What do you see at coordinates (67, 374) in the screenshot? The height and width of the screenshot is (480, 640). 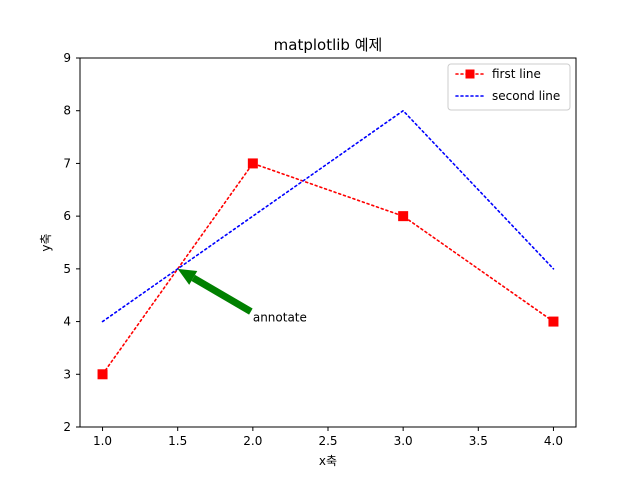 I see `y-tick-label: 3` at bounding box center [67, 374].